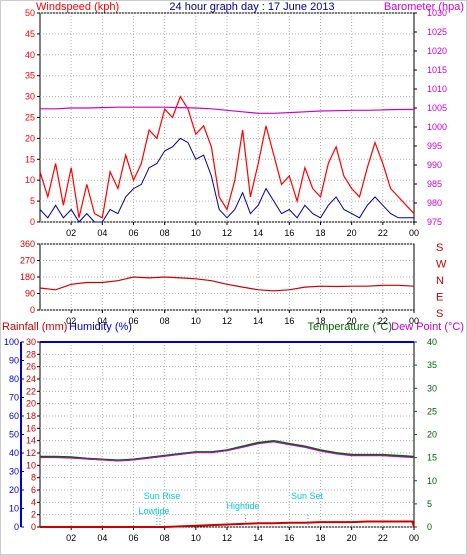 This screenshot has height=555, width=467. I want to click on baro-ytick-label: 1020, so click(437, 51).